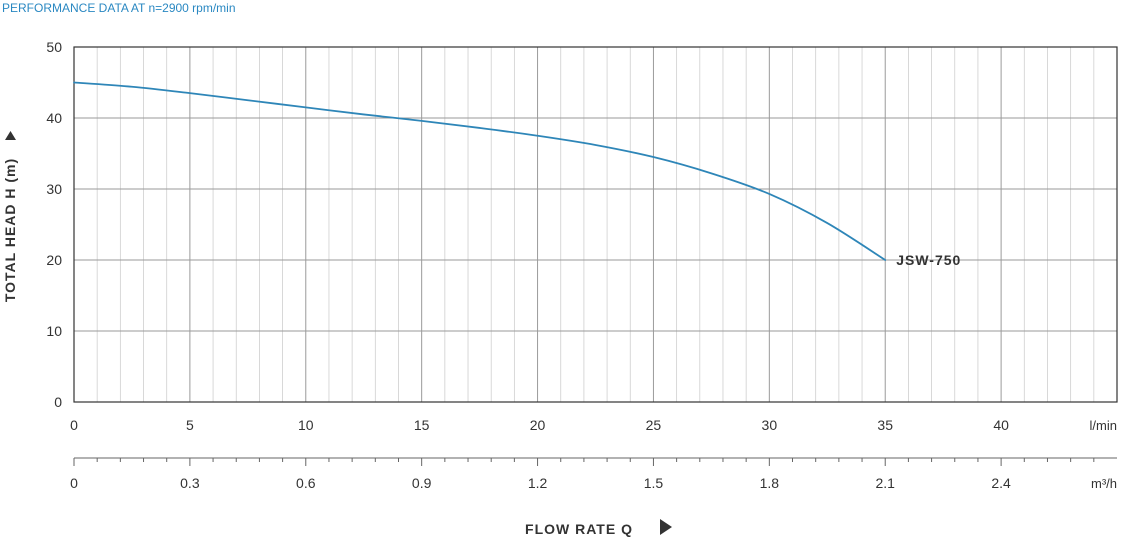 This screenshot has height=544, width=1124. I want to click on x-tick-labels-lmin: 0 5 10 15 20 25 30 35 40, so click(539, 425).